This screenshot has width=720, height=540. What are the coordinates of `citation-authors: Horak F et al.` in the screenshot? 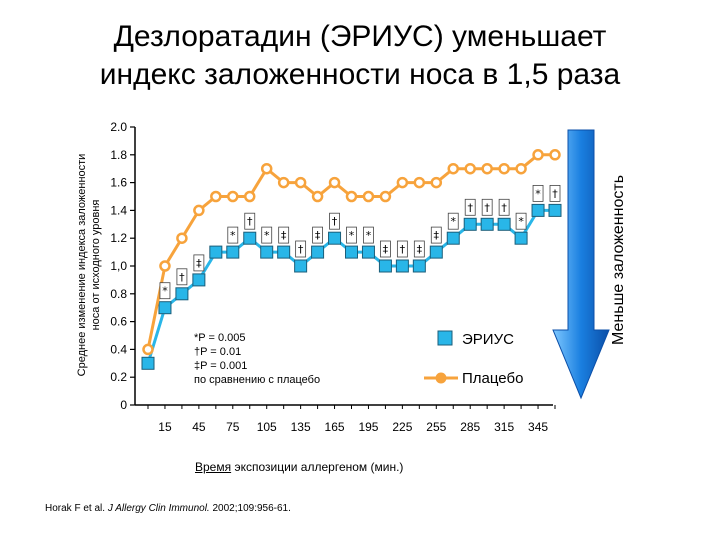 It's located at (76, 508).